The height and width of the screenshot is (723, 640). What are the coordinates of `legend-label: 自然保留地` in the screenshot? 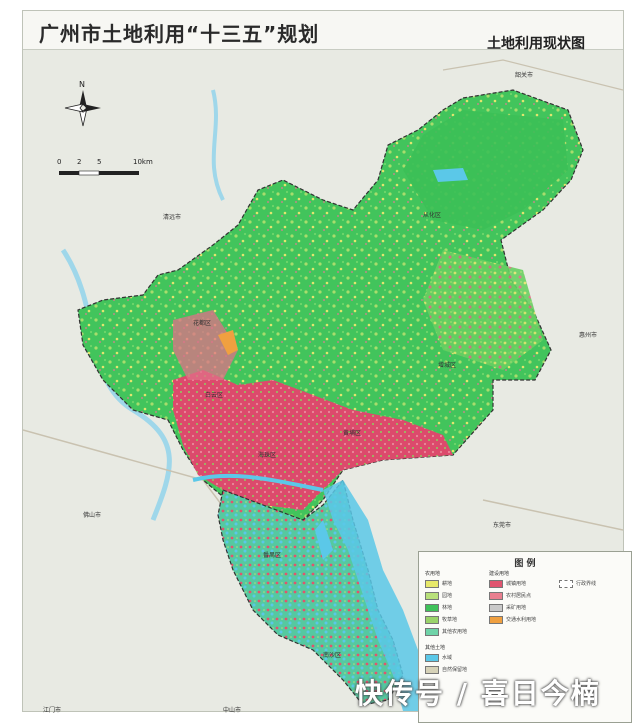 It's located at (455, 670).